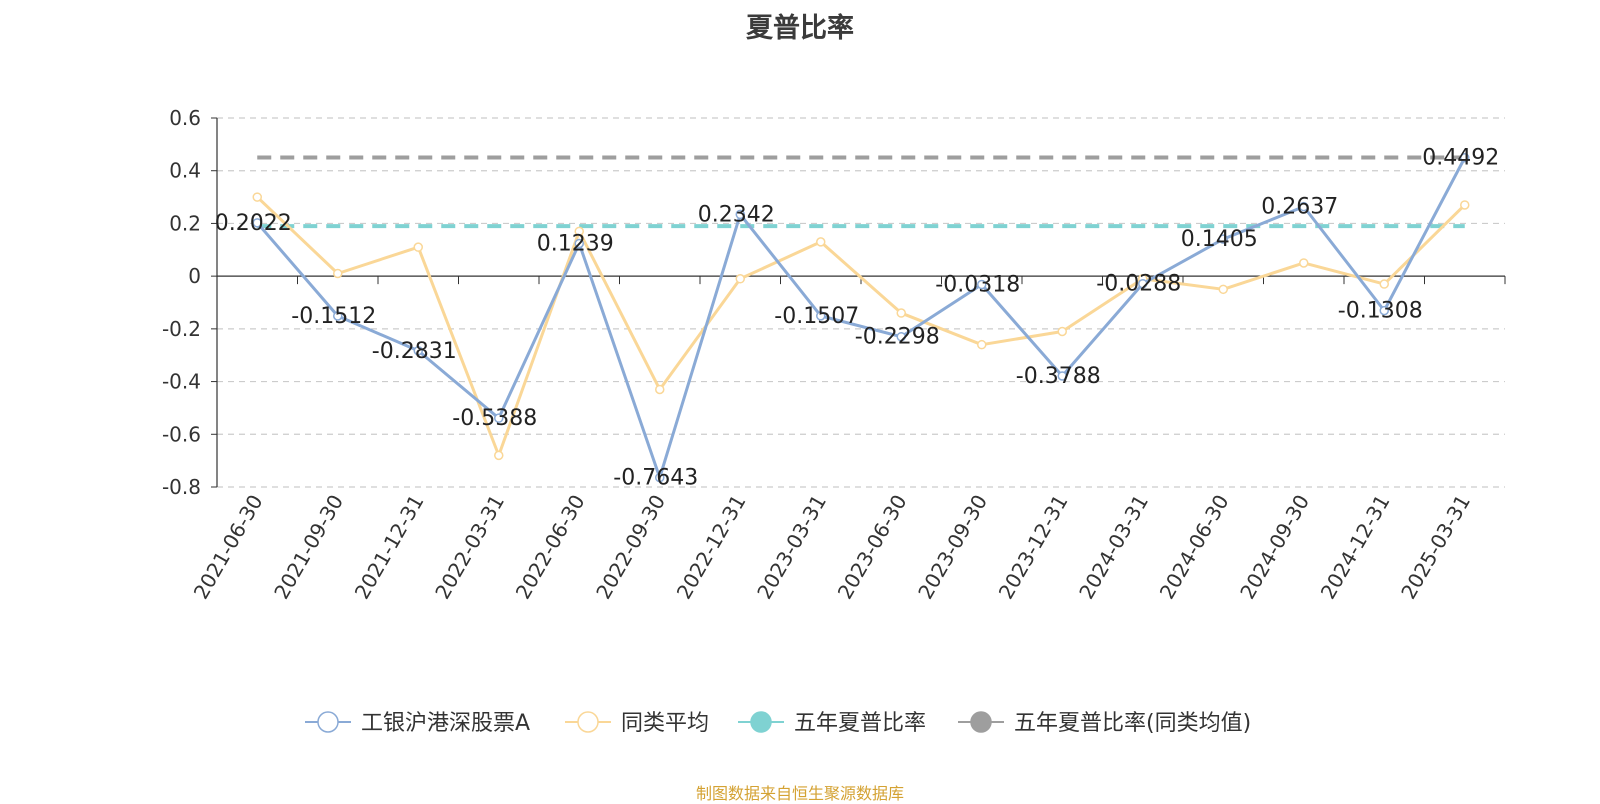 The width and height of the screenshot is (1600, 804). I want to click on legend: 工银沪港深股票A 同类平均 五年夏普比率 五年夏普比率(同类均值), so click(778, 723).